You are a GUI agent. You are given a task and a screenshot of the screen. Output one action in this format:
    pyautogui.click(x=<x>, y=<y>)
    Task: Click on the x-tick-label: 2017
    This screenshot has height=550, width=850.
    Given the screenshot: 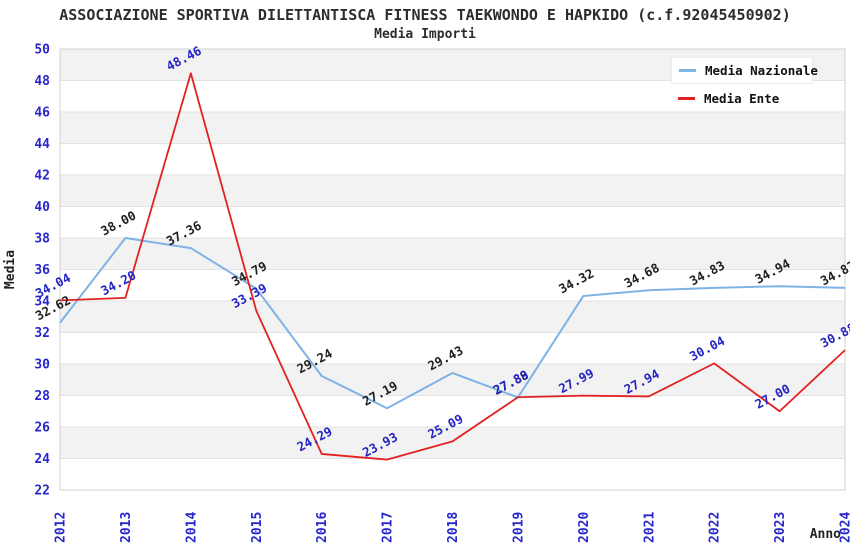 What is the action you would take?
    pyautogui.click(x=388, y=527)
    